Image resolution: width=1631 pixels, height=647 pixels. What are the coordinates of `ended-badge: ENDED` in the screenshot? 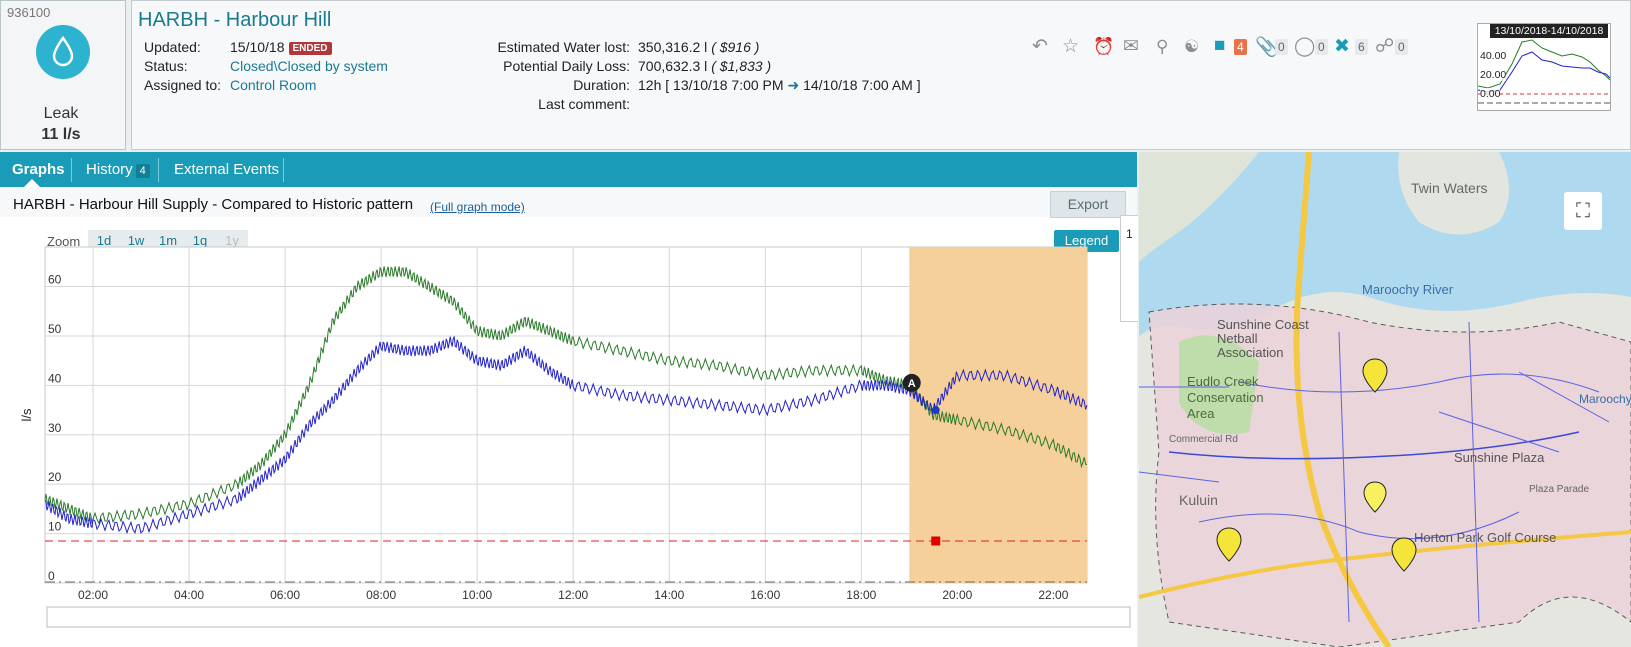 It's located at (310, 48).